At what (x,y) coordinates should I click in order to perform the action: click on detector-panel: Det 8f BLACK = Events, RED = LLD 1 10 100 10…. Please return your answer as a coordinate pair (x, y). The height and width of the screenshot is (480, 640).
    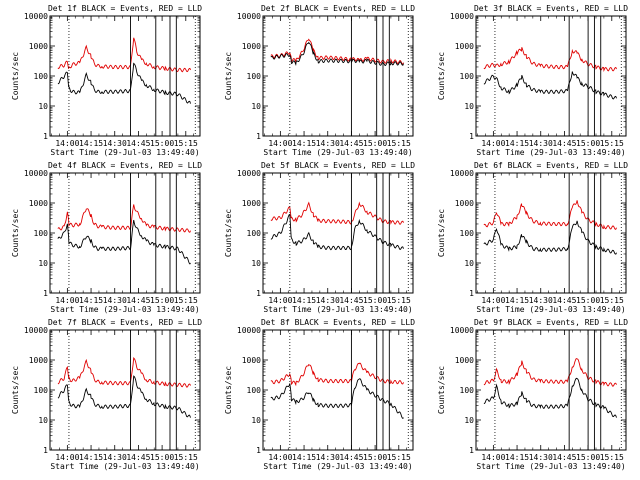
    Looking at the image, I should click on (319, 394).